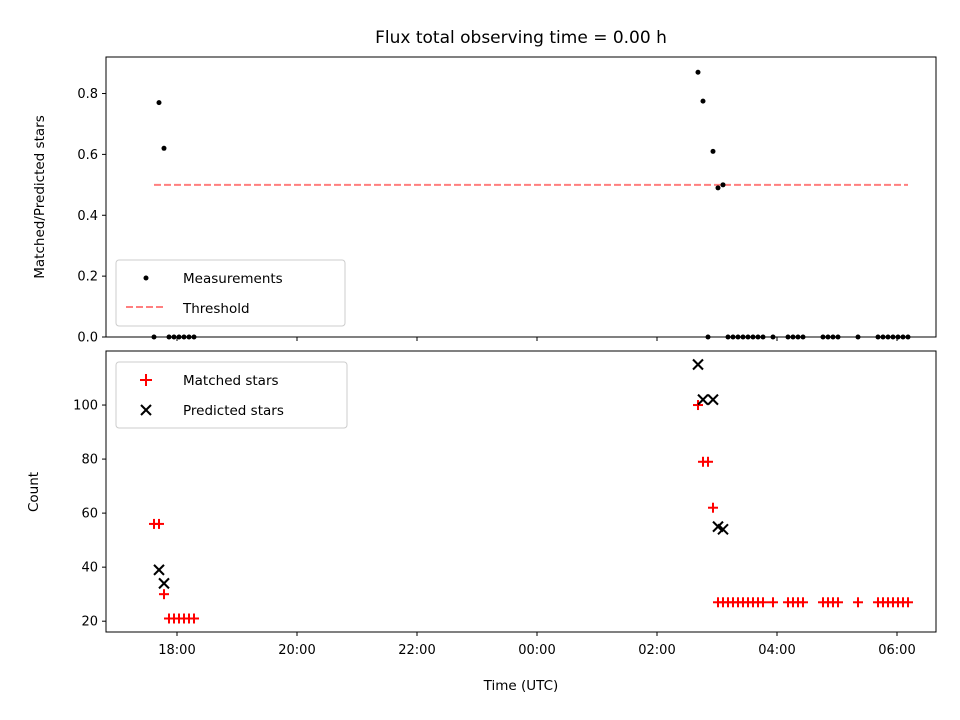  I want to click on legend-measurements-label: Measurements, so click(233, 279).